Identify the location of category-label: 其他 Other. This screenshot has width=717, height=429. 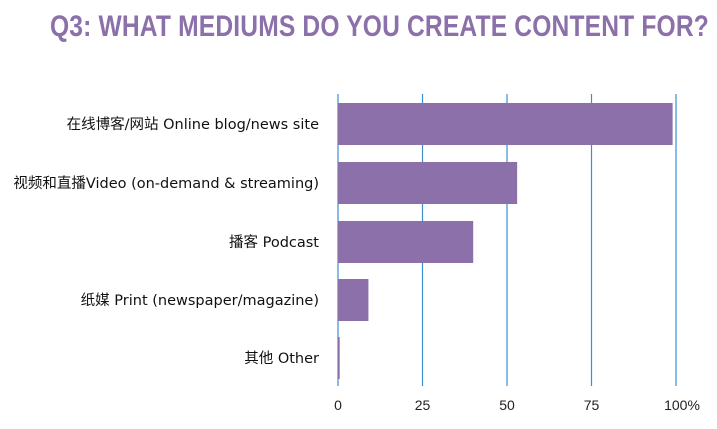
(281, 358).